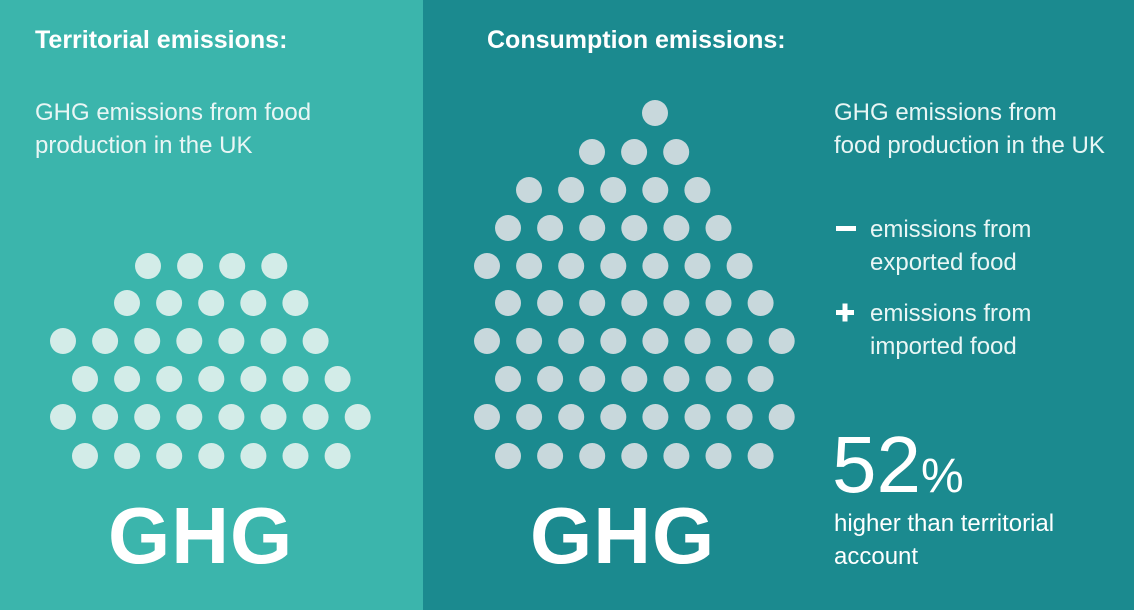 This screenshot has height=610, width=1134. I want to click on minus-icon, so click(846, 228).